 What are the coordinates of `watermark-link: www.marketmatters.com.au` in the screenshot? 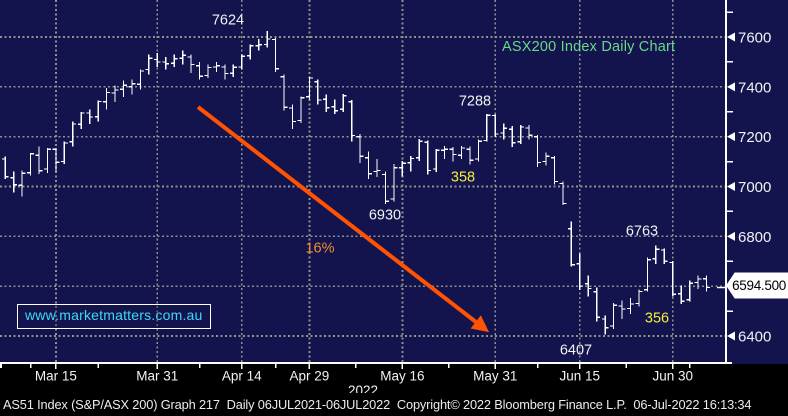 It's located at (114, 315).